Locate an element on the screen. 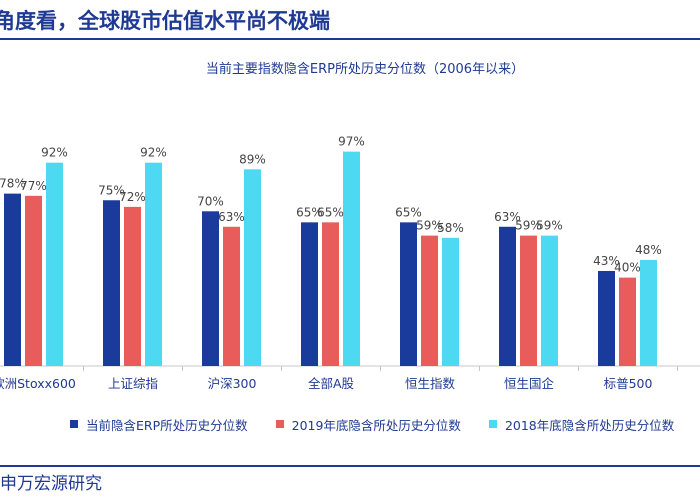 The image size is (700, 500). footer-bar: 申万宏源研究 is located at coordinates (350, 482).